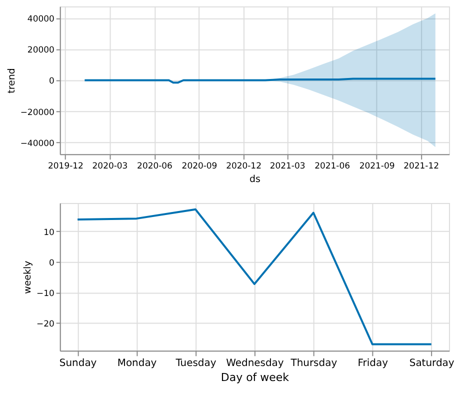  I want to click on x-tick-label: Thursday, so click(314, 364).